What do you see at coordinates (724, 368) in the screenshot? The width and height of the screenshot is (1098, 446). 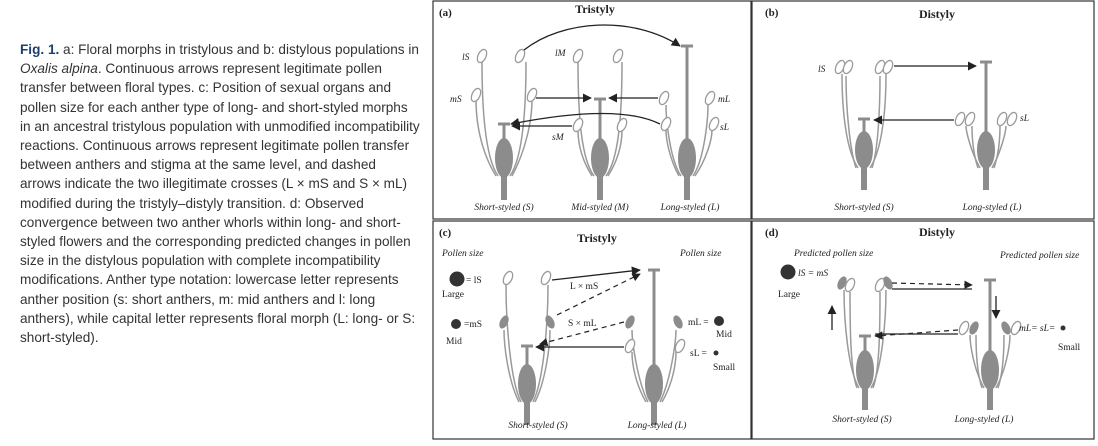 I see `c-size-small: Small` at bounding box center [724, 368].